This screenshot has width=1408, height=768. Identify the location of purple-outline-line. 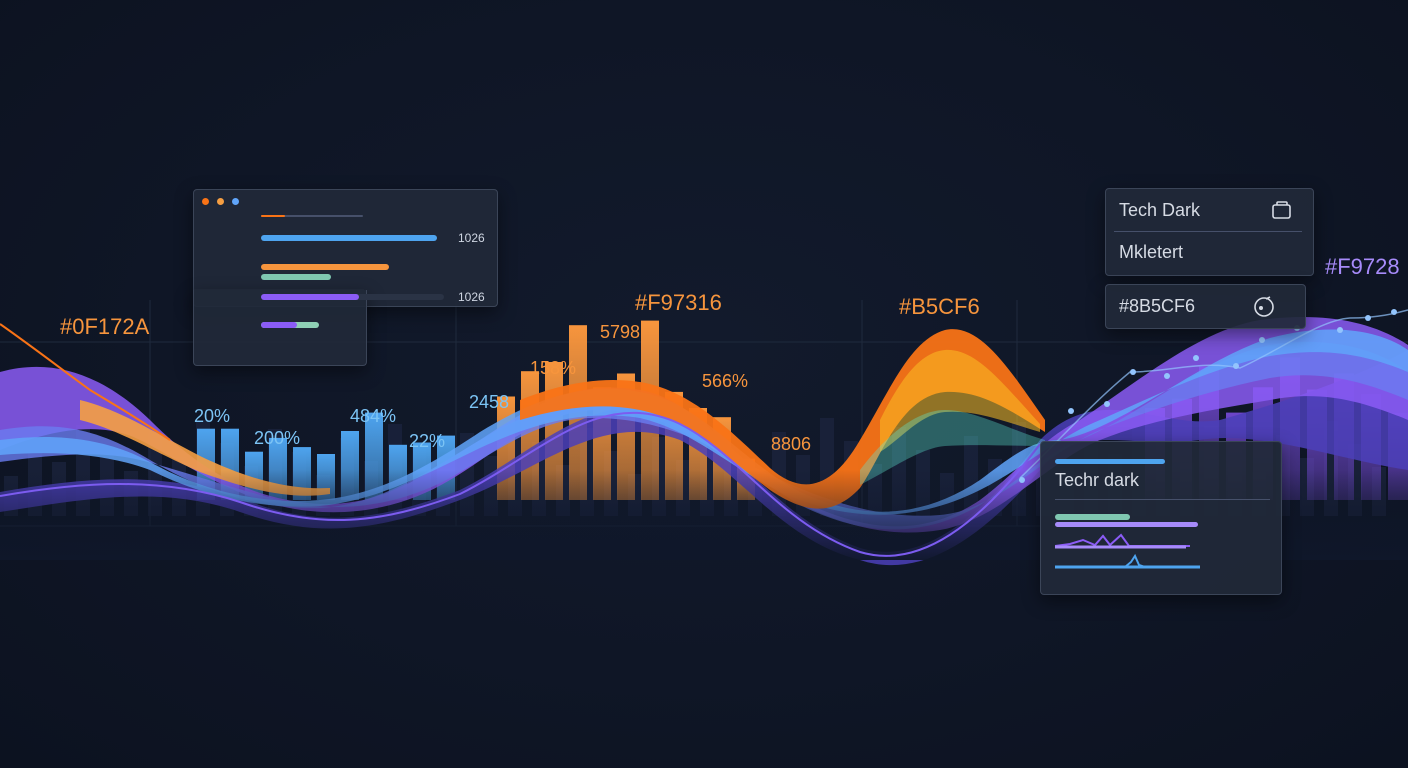
(520, 484).